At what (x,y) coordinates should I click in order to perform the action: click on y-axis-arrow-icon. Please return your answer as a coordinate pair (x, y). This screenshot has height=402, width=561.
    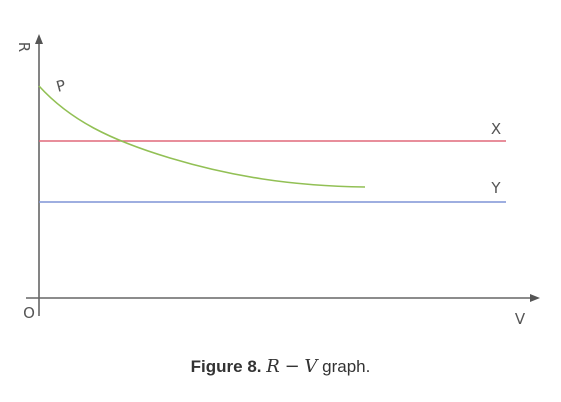
    Looking at the image, I should click on (39, 39).